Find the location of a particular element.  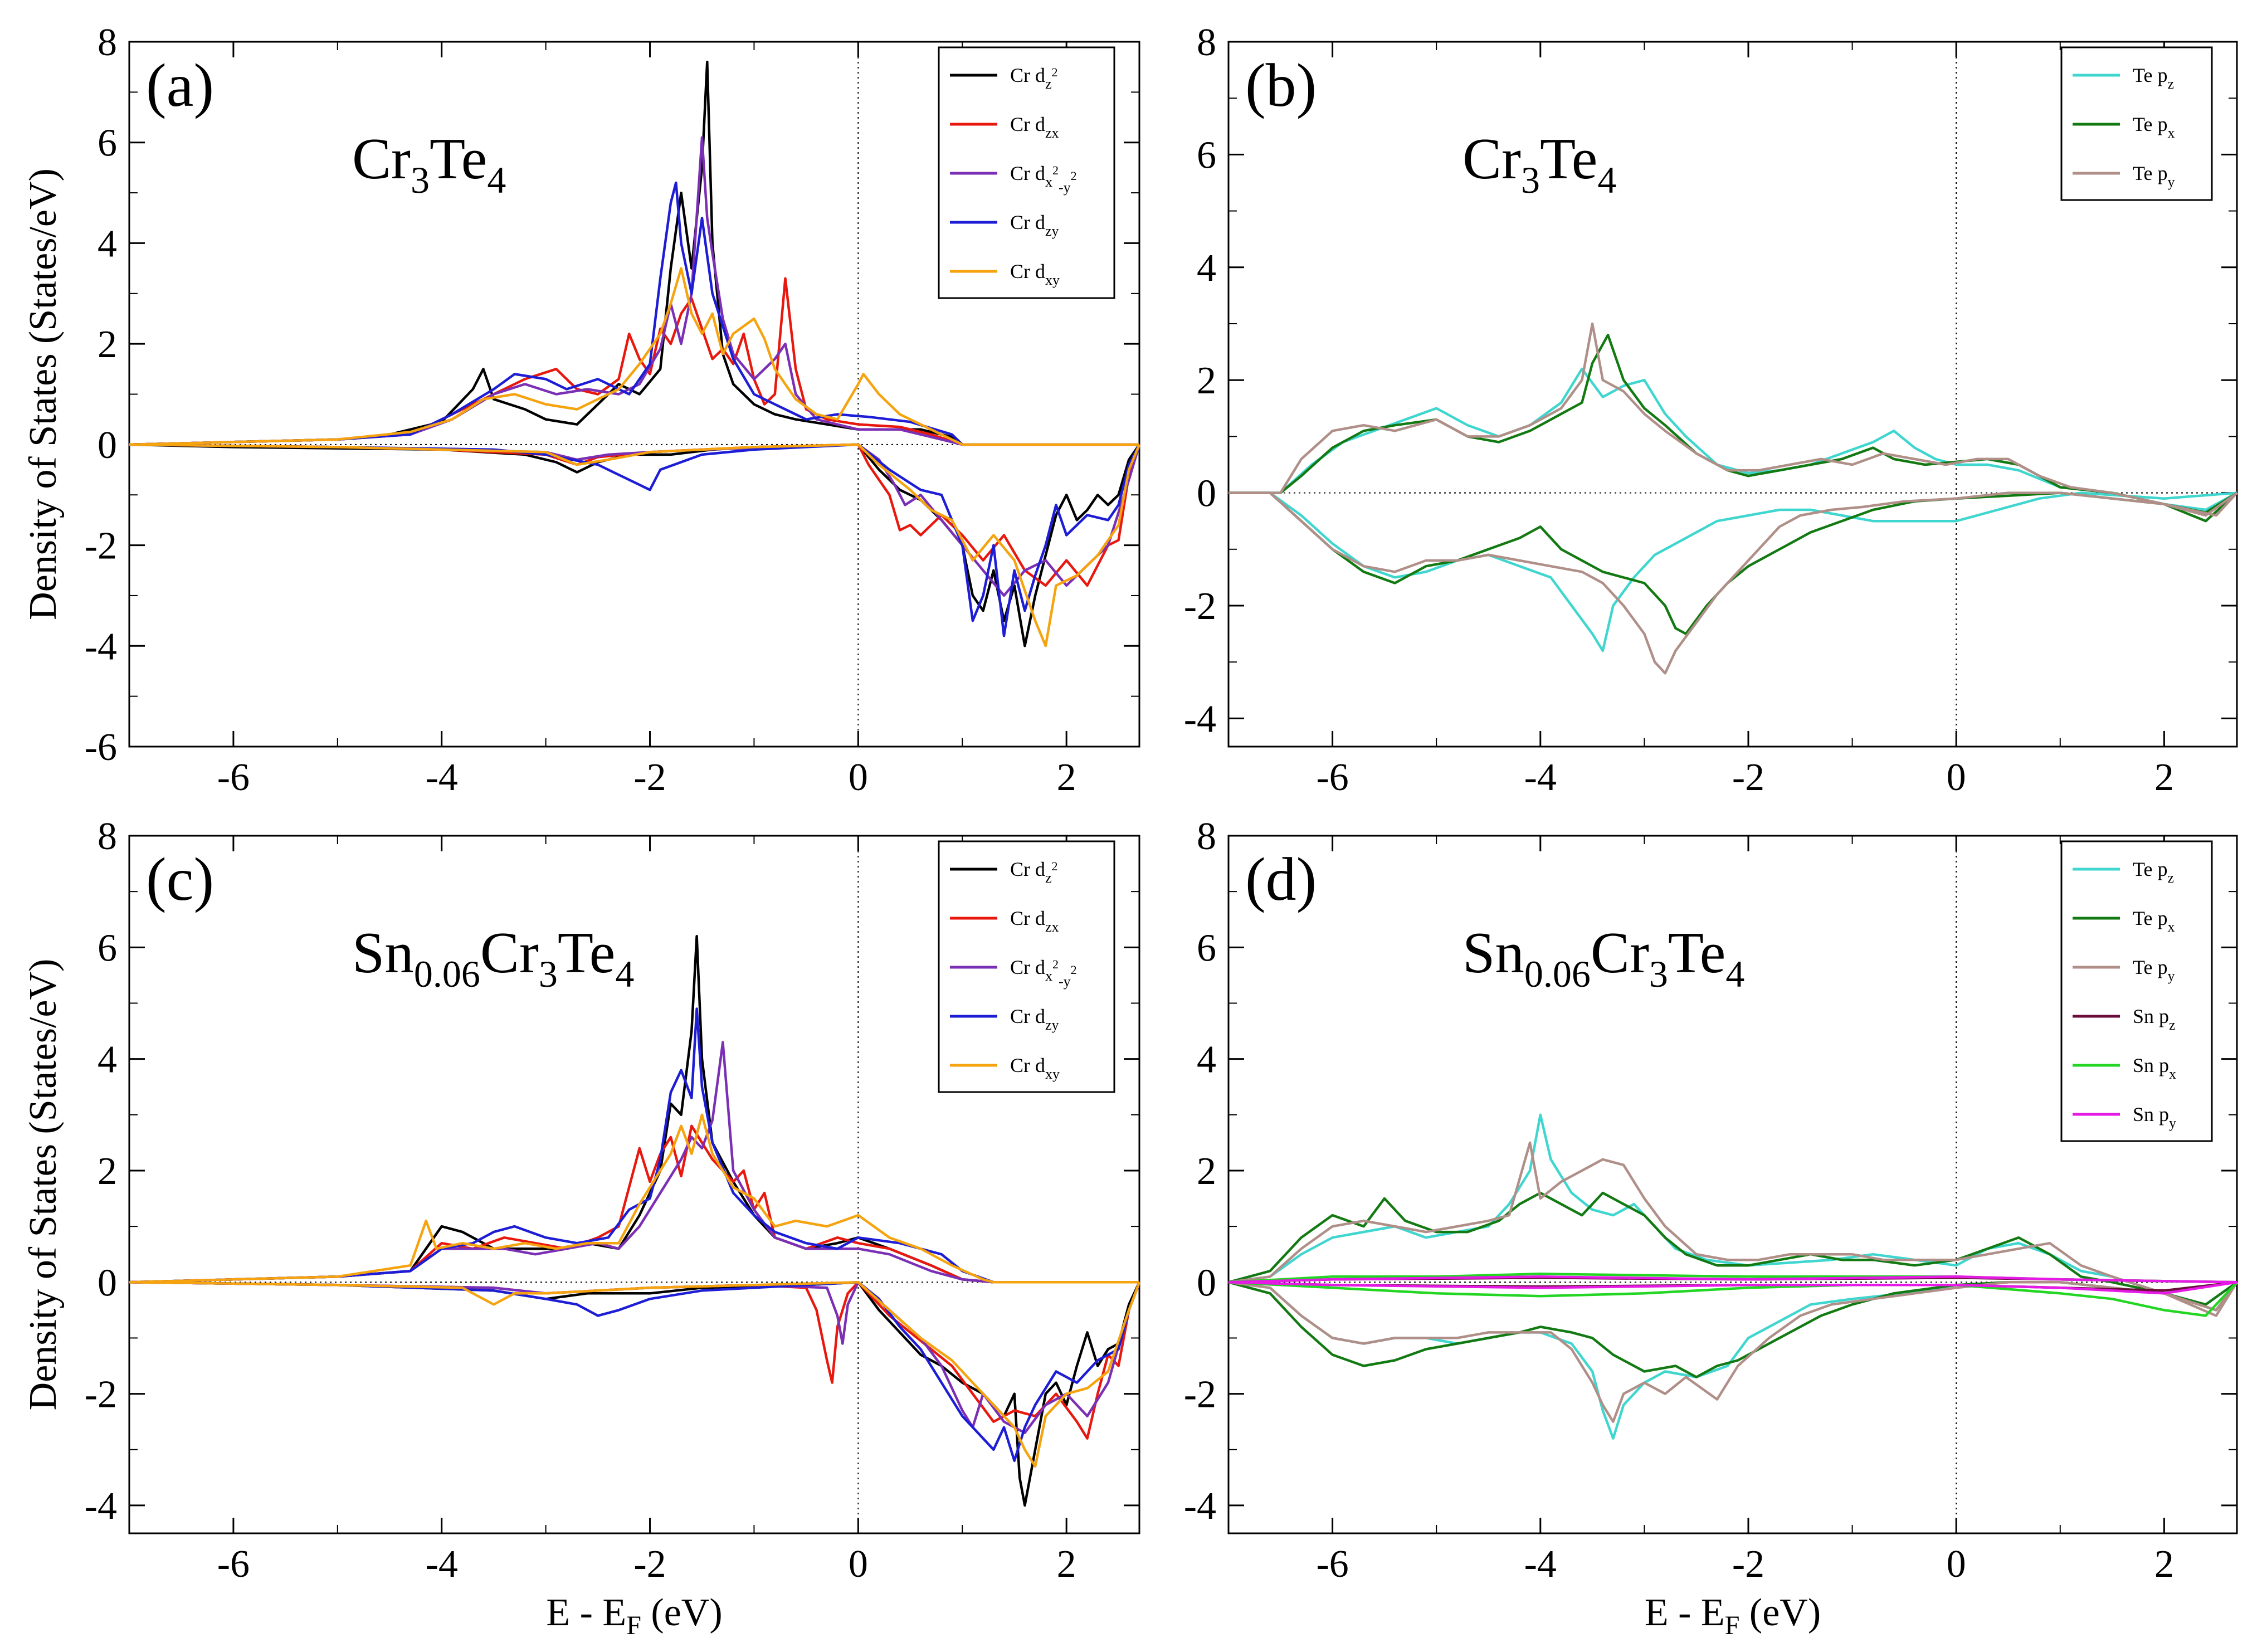

panel-label: (a) is located at coordinates (180, 85).